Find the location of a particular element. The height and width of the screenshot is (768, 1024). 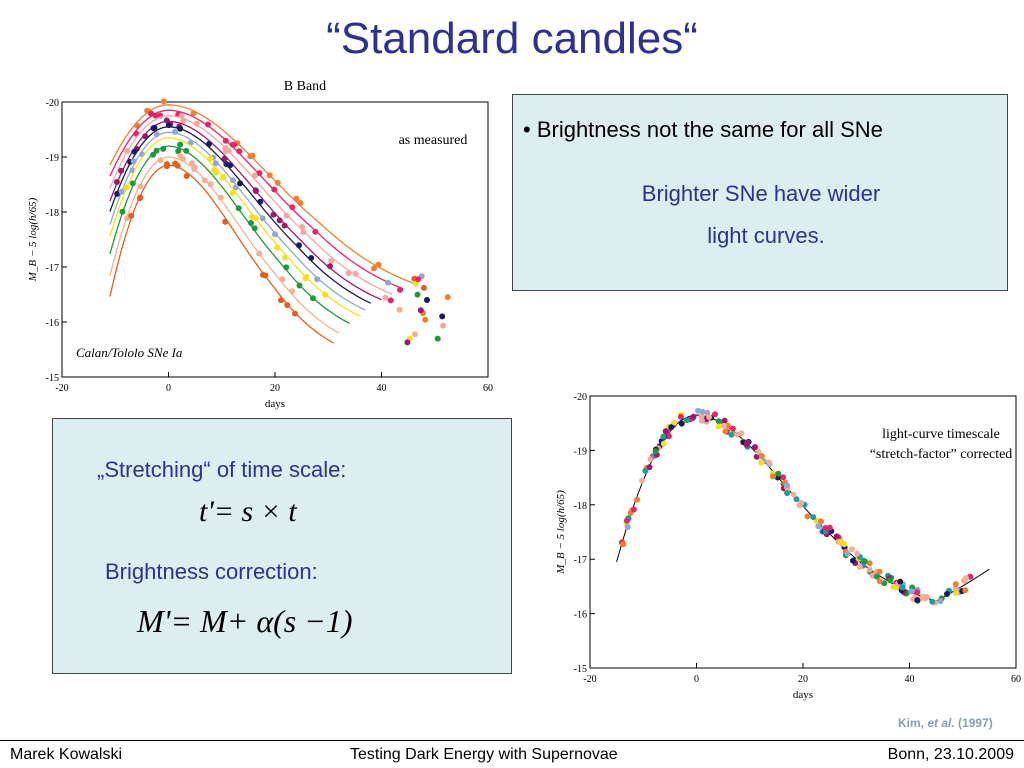

footer-divider is located at coordinates (512, 740).